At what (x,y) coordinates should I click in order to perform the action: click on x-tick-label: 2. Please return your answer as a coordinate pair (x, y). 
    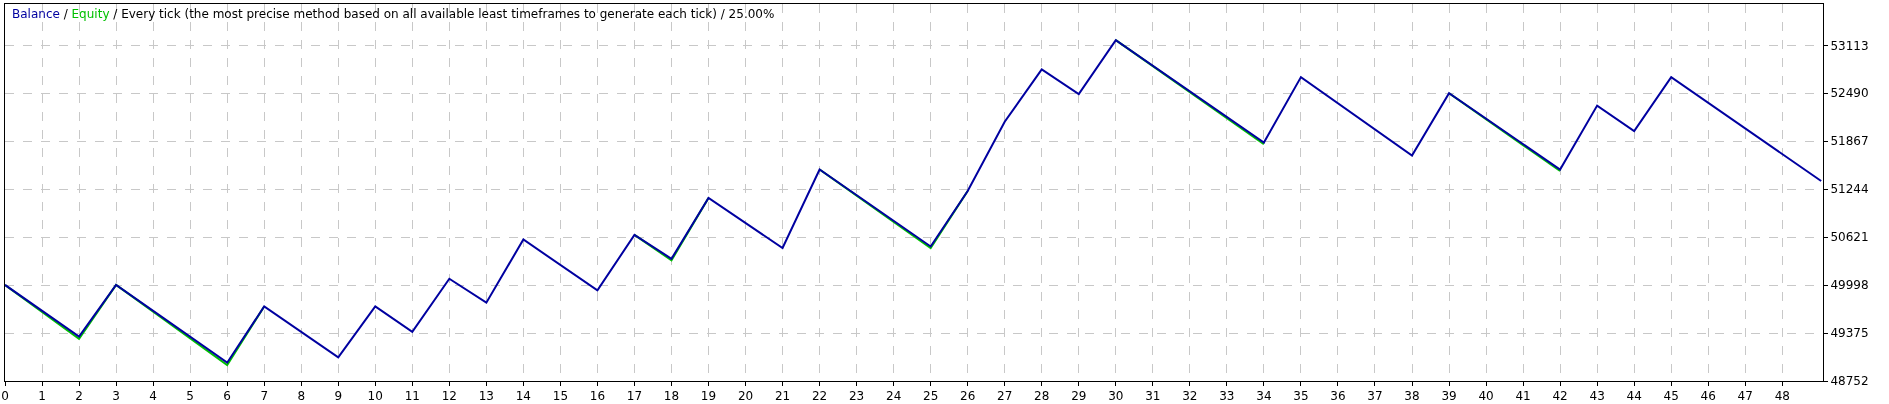
    Looking at the image, I should click on (79, 396).